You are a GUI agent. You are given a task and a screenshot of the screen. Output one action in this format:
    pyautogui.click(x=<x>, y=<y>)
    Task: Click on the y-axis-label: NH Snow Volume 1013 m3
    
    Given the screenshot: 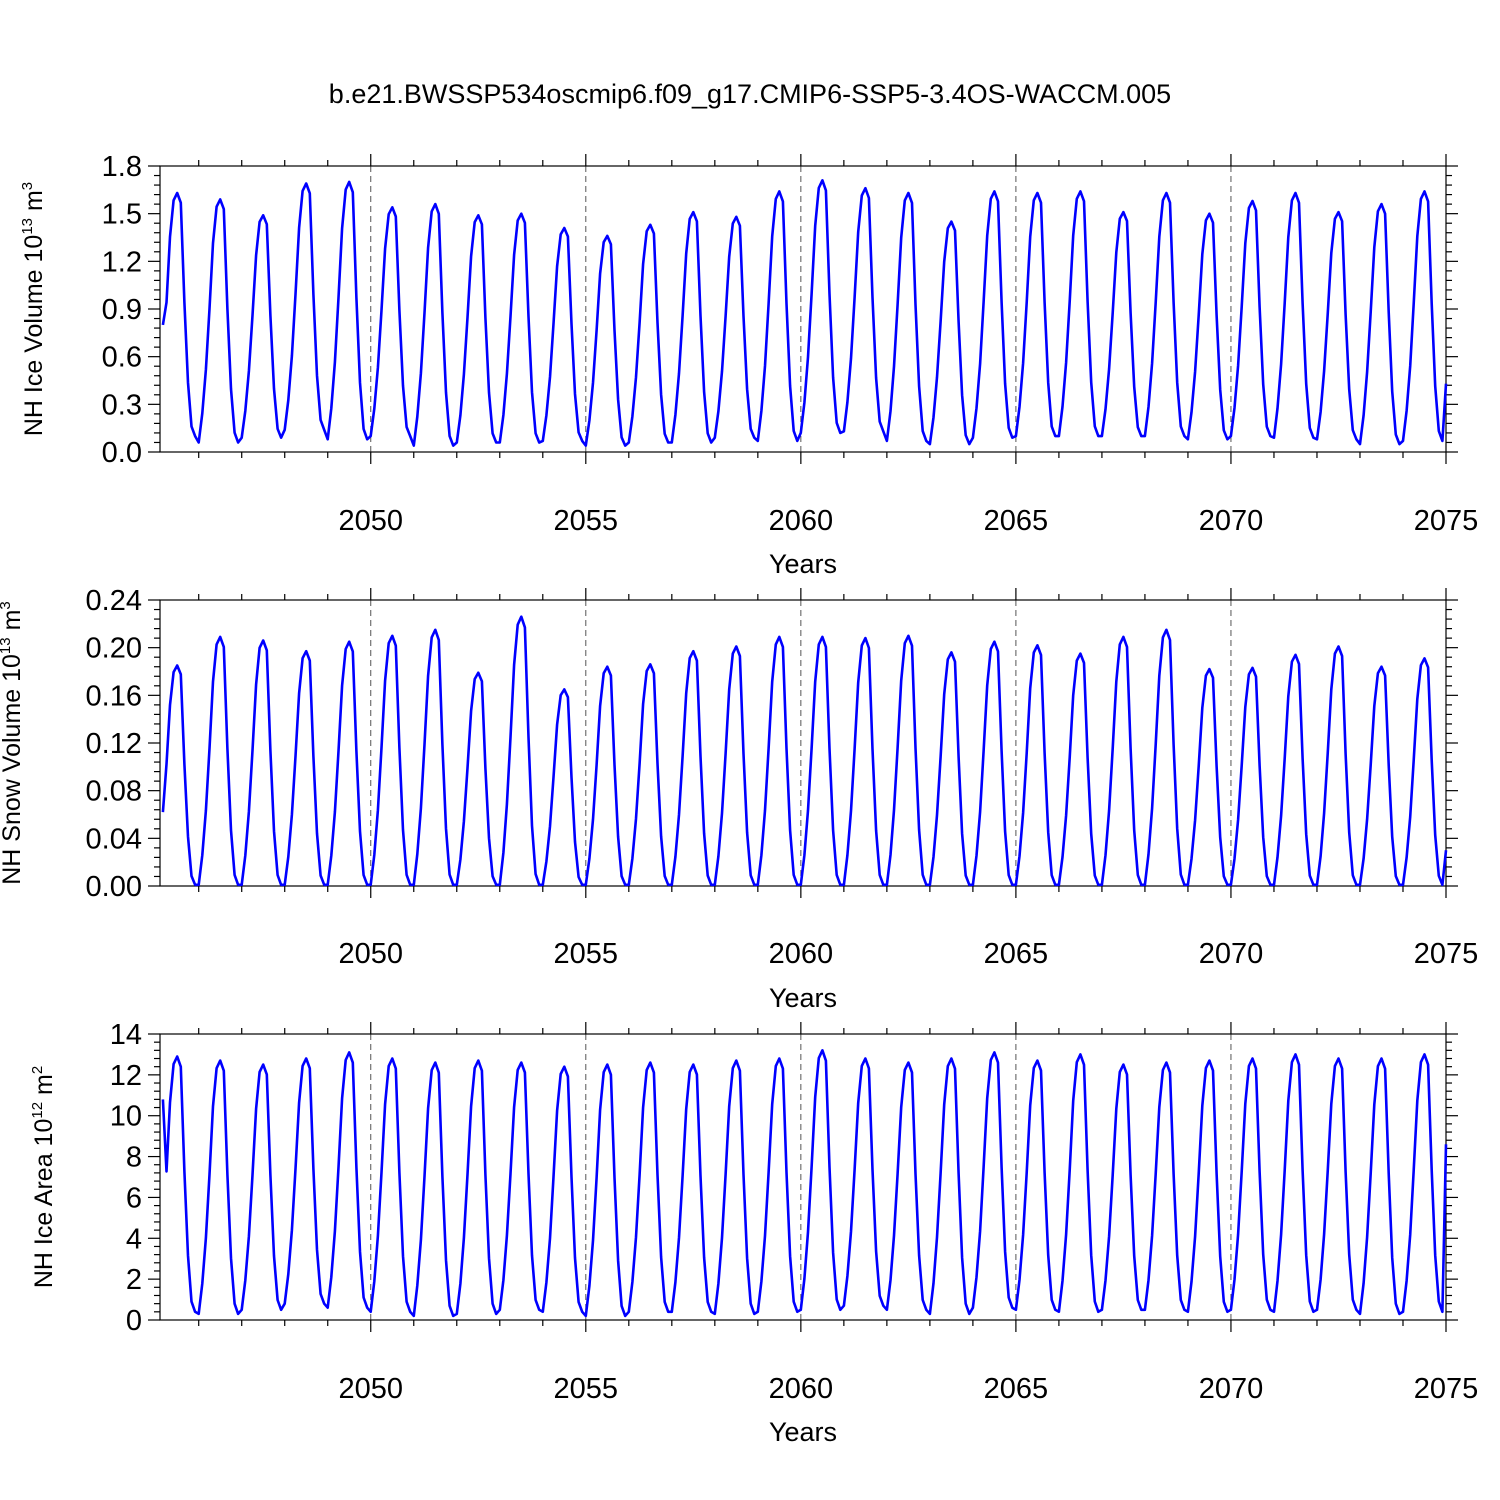 What is the action you would take?
    pyautogui.click(x=13, y=743)
    